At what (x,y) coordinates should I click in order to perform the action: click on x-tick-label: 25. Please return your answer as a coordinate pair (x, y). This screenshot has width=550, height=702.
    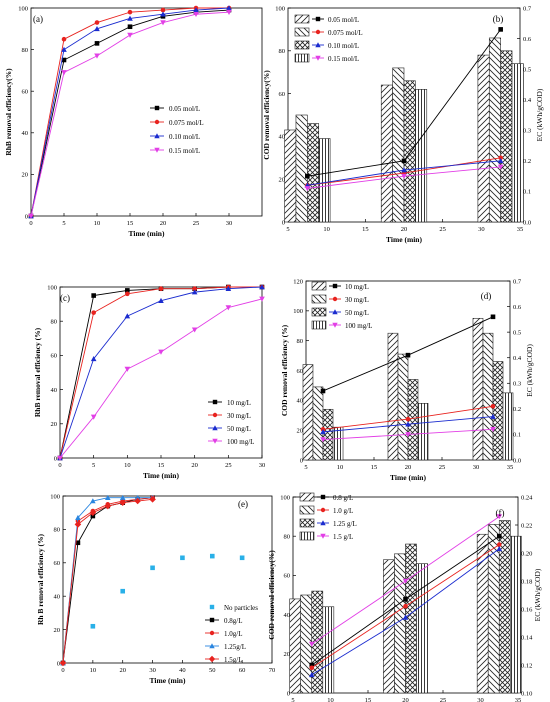
    Looking at the image, I should click on (443, 699).